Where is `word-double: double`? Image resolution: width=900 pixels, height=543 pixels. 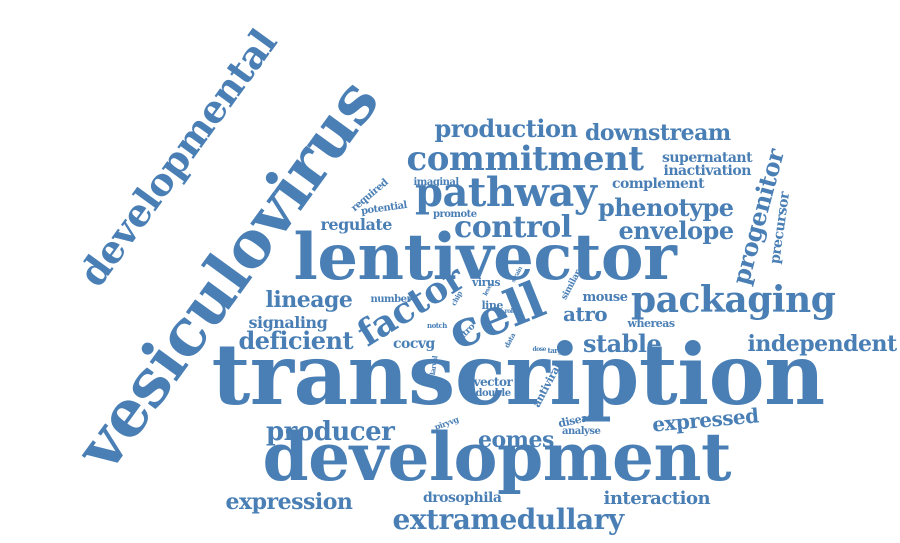 word-double: double is located at coordinates (493, 393).